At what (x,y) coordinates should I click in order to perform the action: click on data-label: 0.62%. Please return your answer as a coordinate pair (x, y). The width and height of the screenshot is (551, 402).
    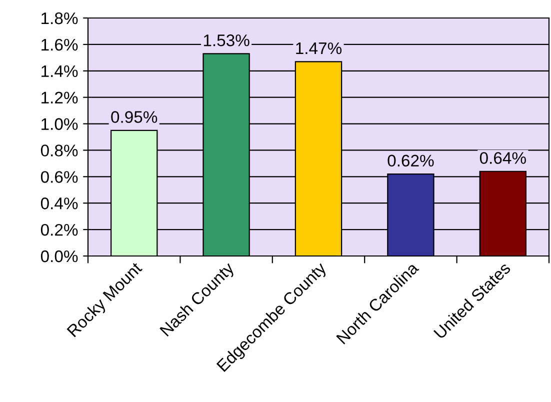
    Looking at the image, I should click on (411, 160).